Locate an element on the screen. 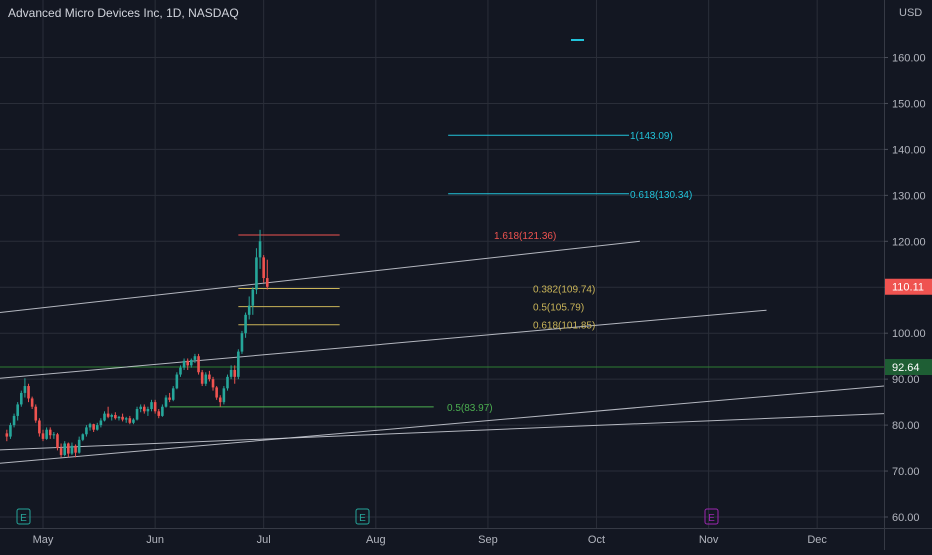  candles is located at coordinates (137, 343).